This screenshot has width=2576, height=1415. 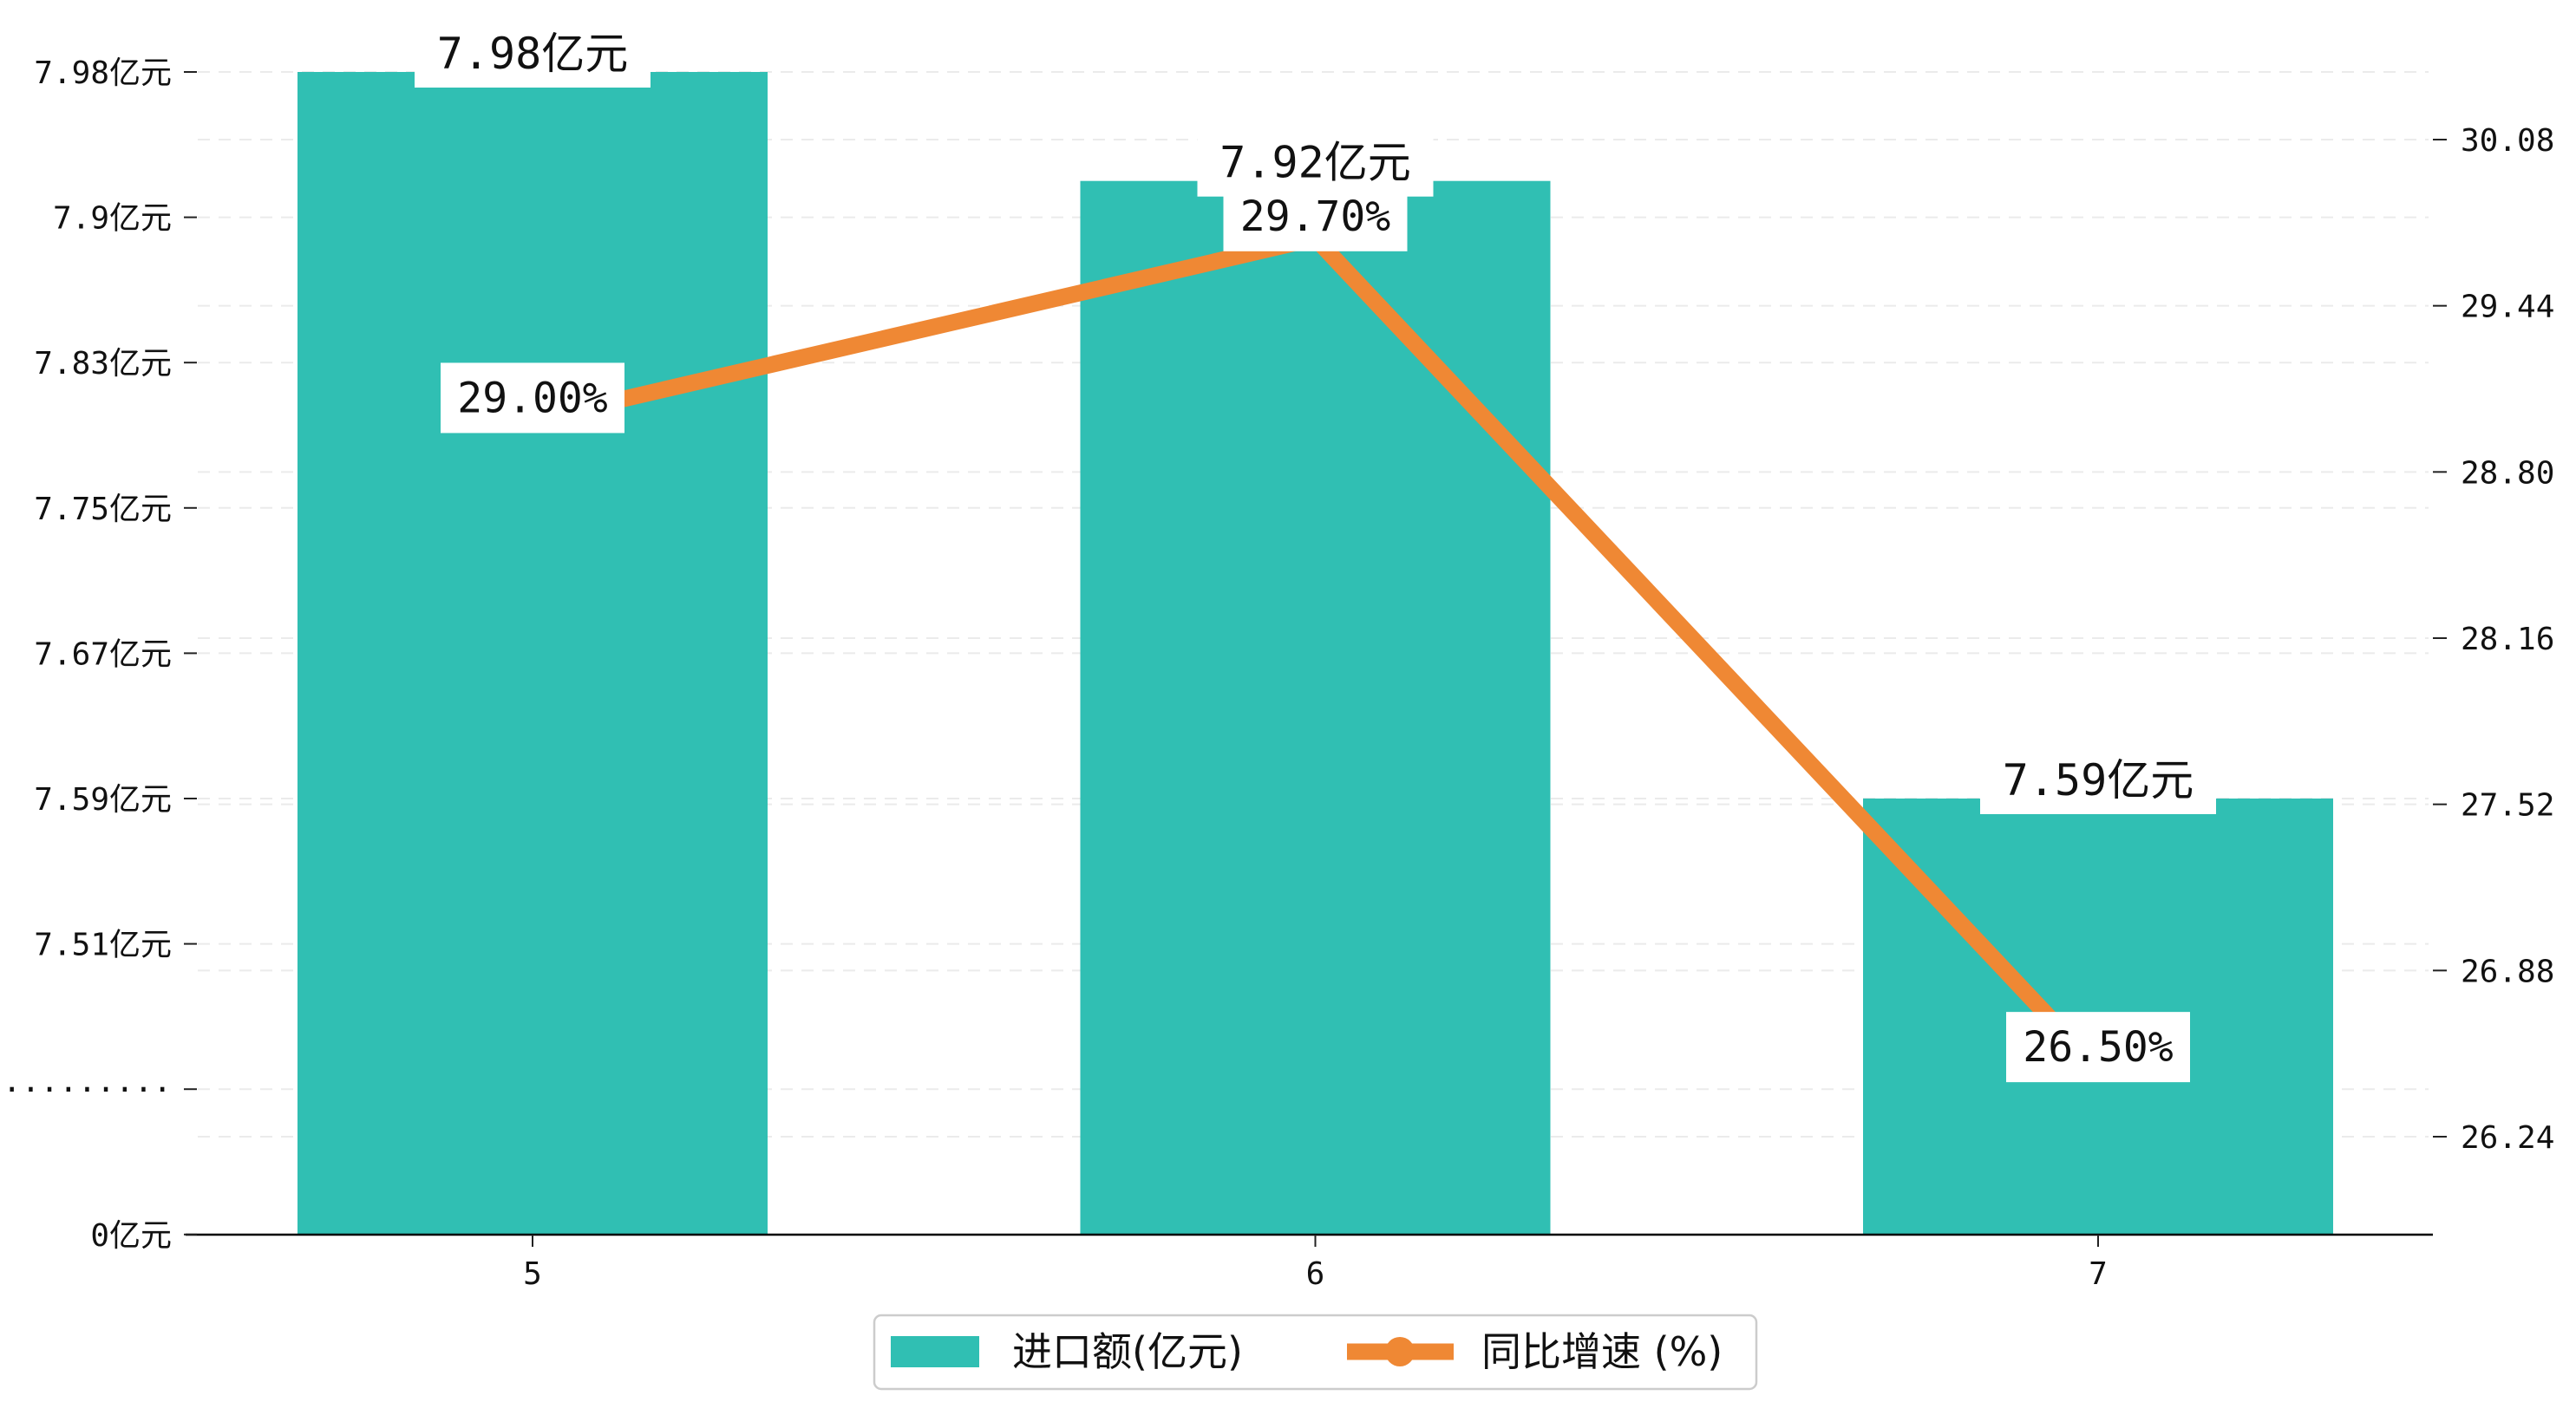 I want to click on bar-value-label: 7.59亿元, so click(x=2098, y=779).